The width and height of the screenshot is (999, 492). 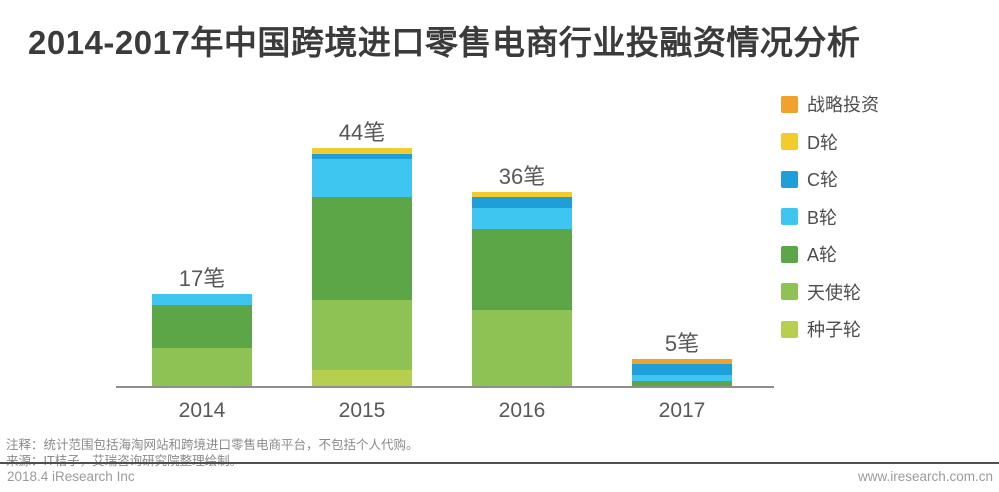 What do you see at coordinates (362, 156) in the screenshot?
I see `bar-segment-2015-C轮` at bounding box center [362, 156].